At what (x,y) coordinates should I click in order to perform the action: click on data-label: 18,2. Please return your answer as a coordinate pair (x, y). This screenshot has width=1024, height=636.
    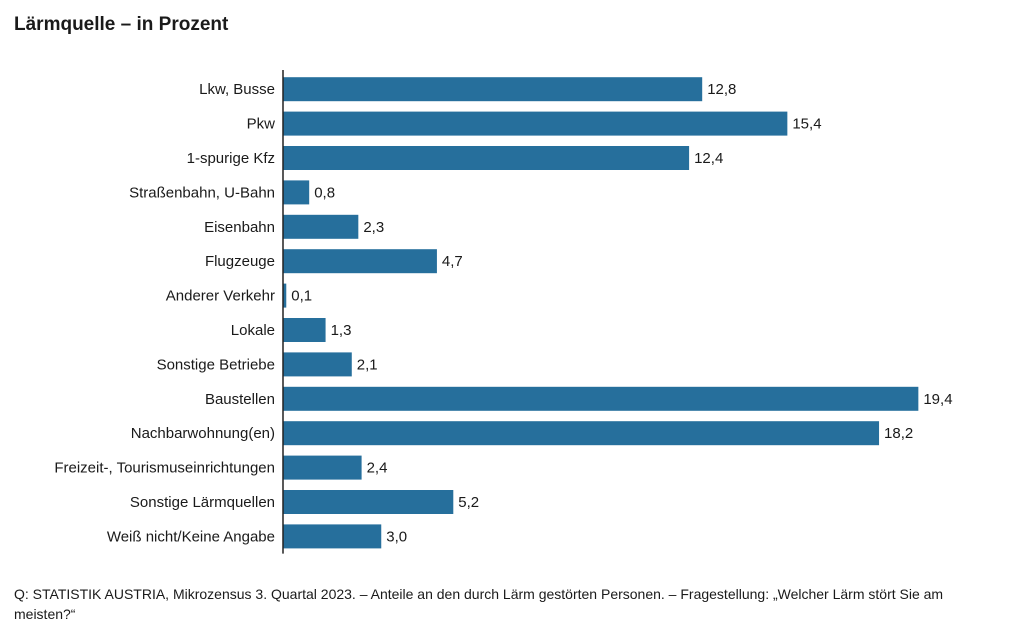
    Looking at the image, I should click on (898, 433).